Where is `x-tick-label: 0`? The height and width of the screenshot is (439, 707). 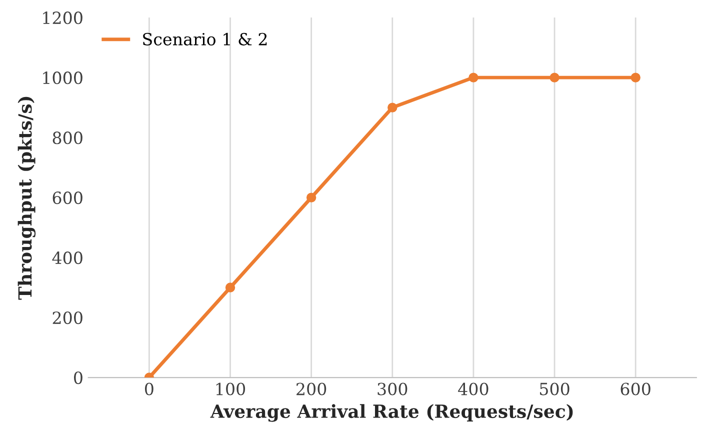
x-tick-label: 0 is located at coordinates (149, 389).